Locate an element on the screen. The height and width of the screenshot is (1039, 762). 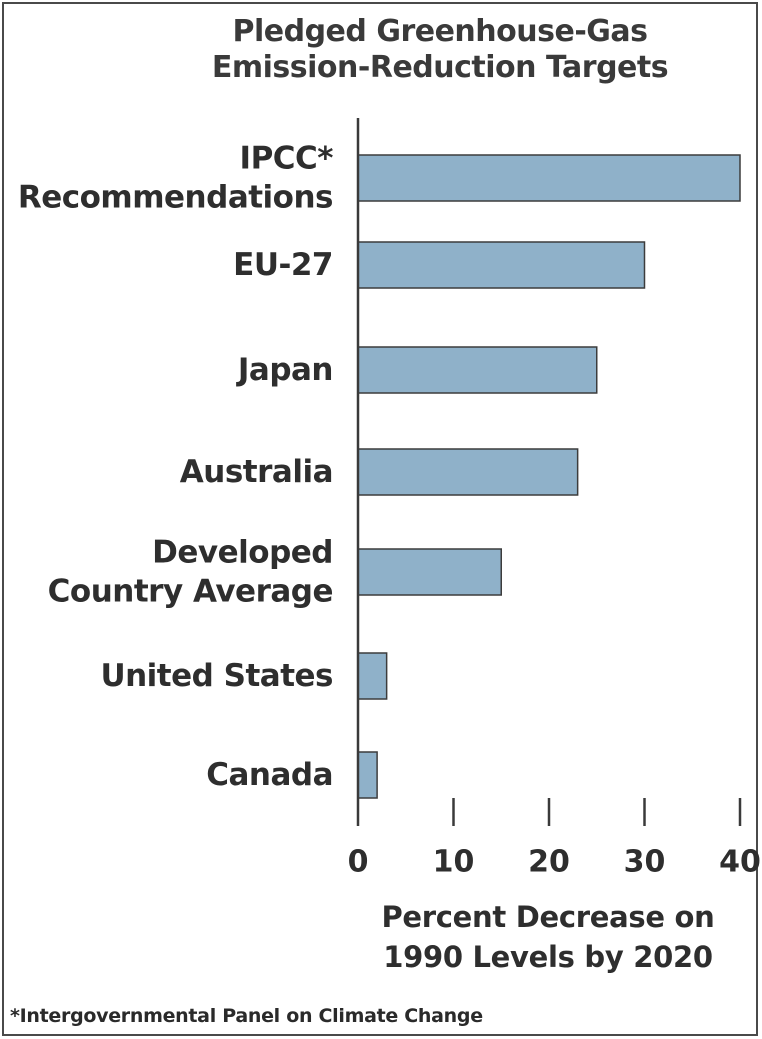
category-label-6-0: Canada is located at coordinates (269, 775).